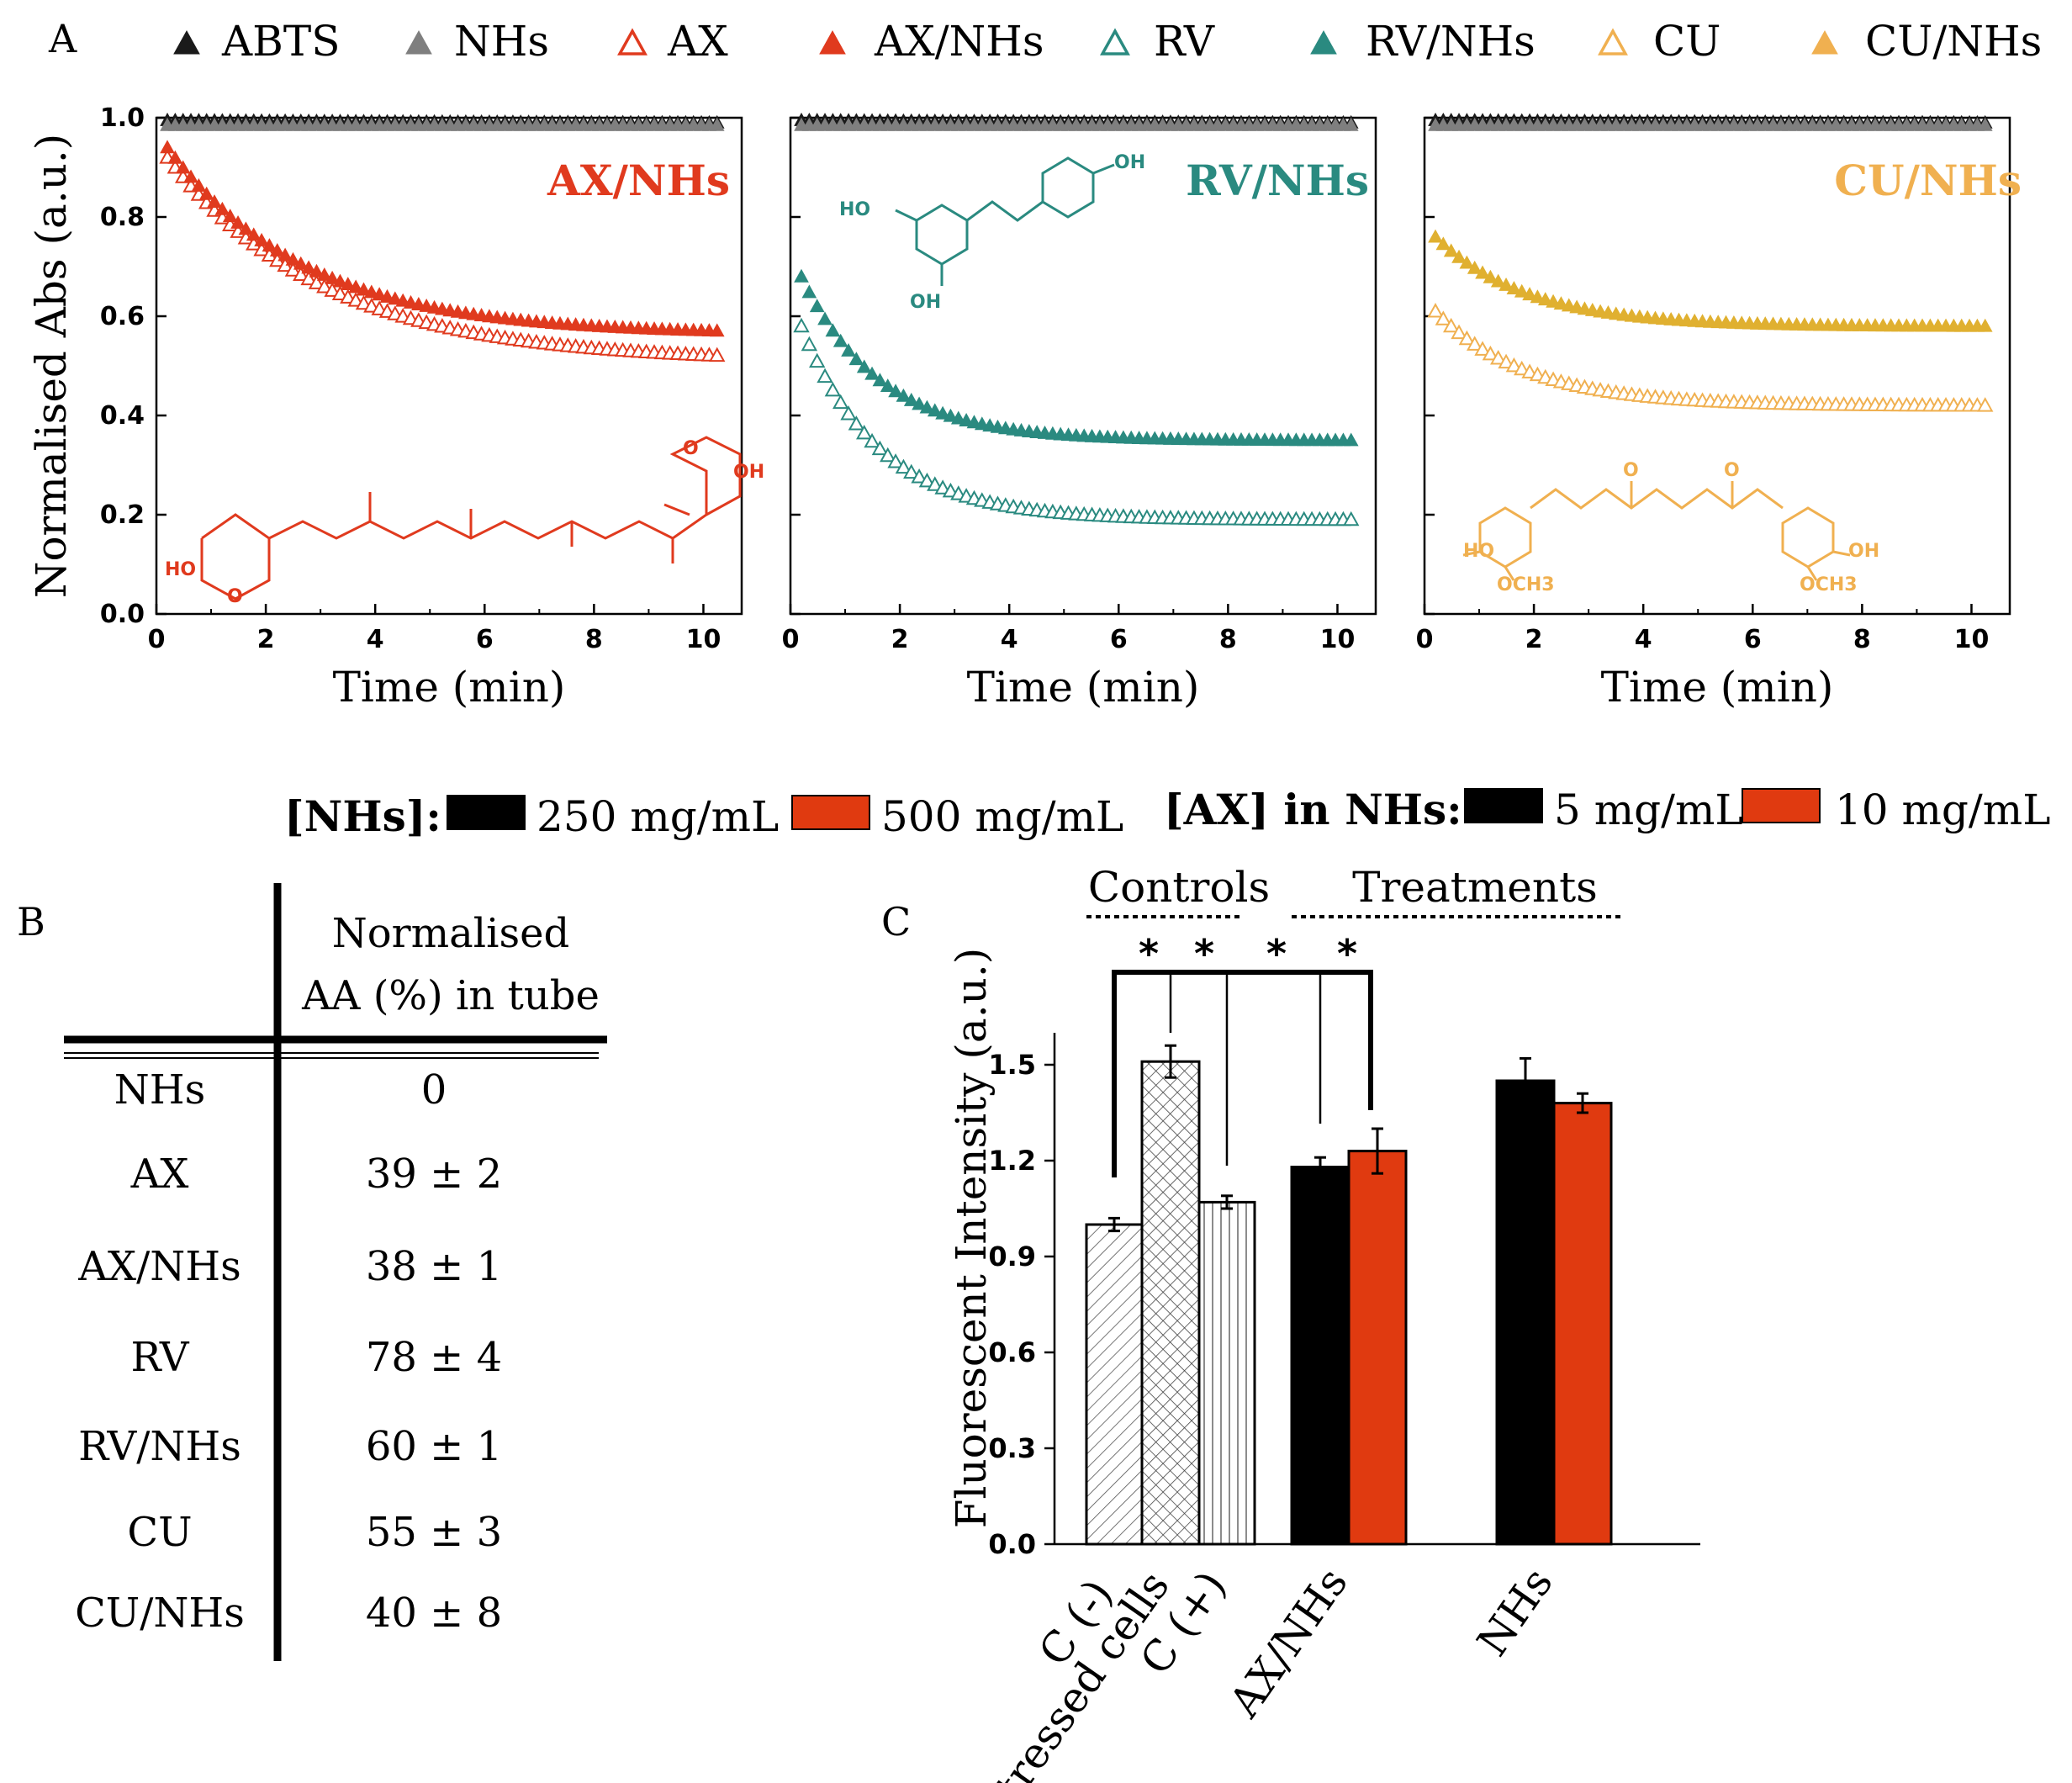 The width and height of the screenshot is (2072, 1783). Describe the element at coordinates (1649, 810) in the screenshot. I see `legend-label-5: 5 mg/mL` at that location.